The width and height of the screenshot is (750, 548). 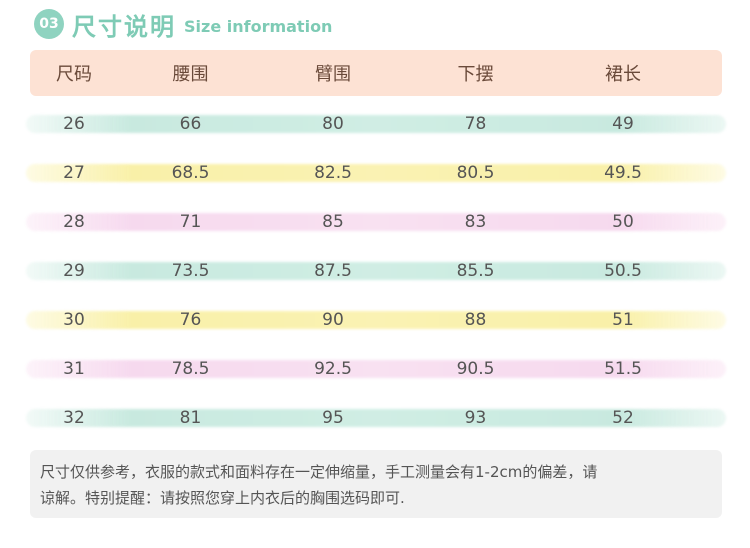 What do you see at coordinates (475, 368) in the screenshot?
I see `cell-hem: 90.5` at bounding box center [475, 368].